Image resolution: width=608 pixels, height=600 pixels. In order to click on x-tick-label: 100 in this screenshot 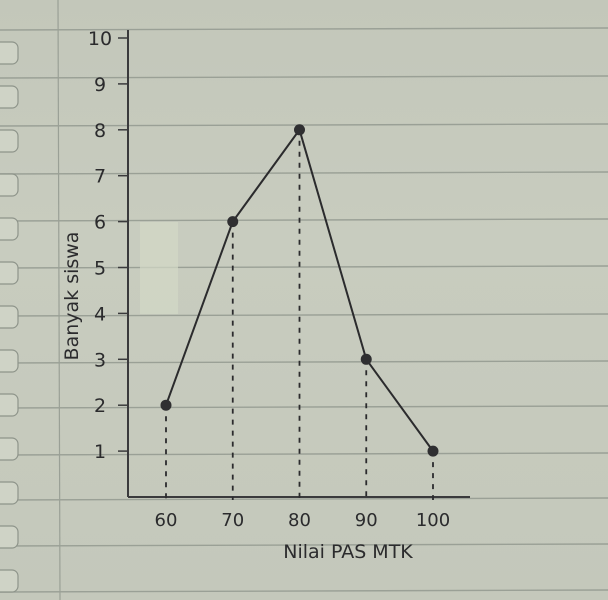, I will do `click(433, 520)`.